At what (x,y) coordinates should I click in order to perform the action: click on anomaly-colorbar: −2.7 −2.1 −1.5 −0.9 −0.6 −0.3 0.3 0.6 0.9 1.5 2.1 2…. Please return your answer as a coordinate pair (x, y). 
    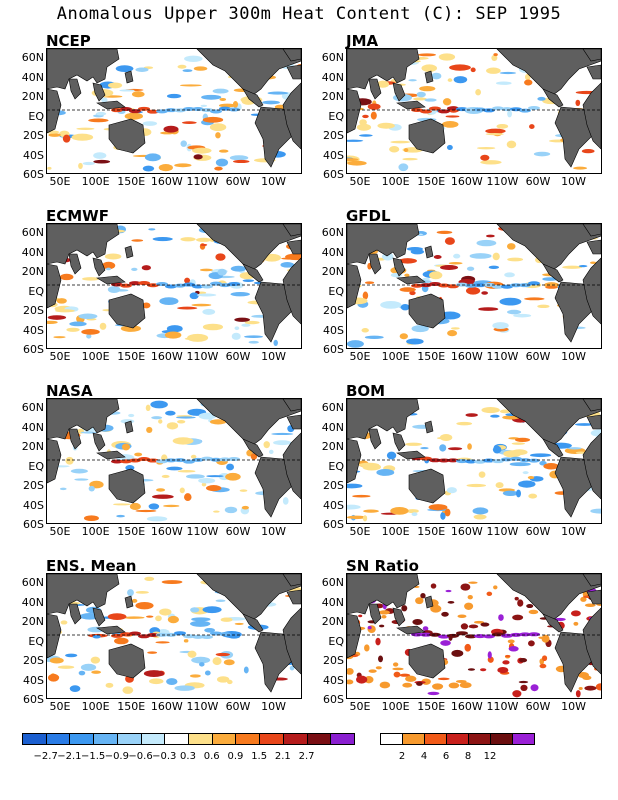
    Looking at the image, I should click on (188, 749).